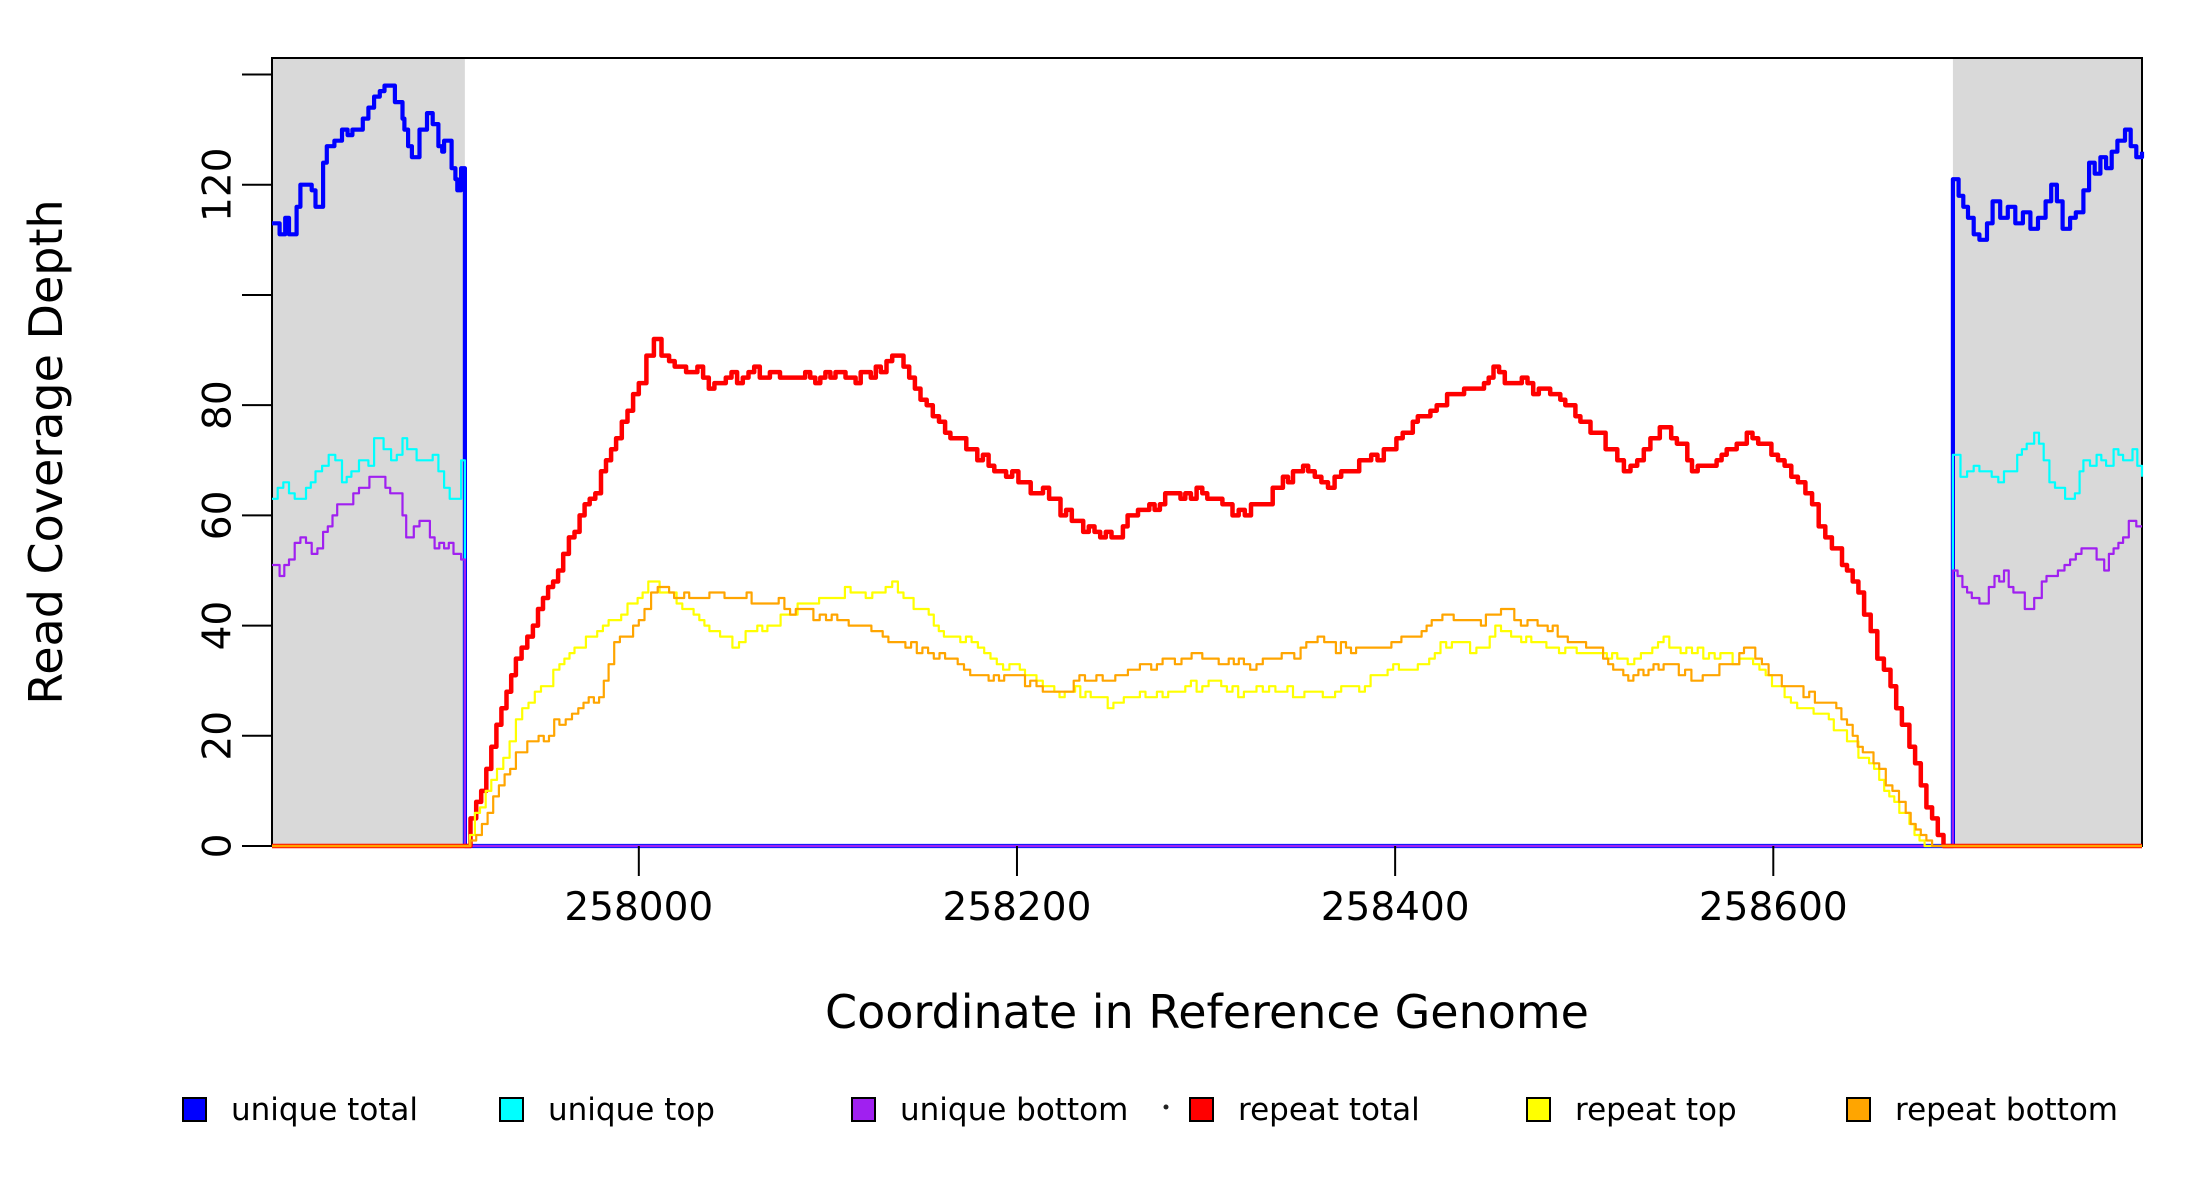 The width and height of the screenshot is (2200, 1204). Describe the element at coordinates (638, 907) in the screenshot. I see `x-tick-label-258000: 258000` at that location.